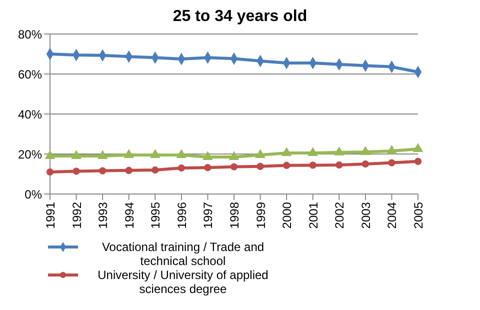  I want to click on x-tick-label: 2003, so click(365, 215).